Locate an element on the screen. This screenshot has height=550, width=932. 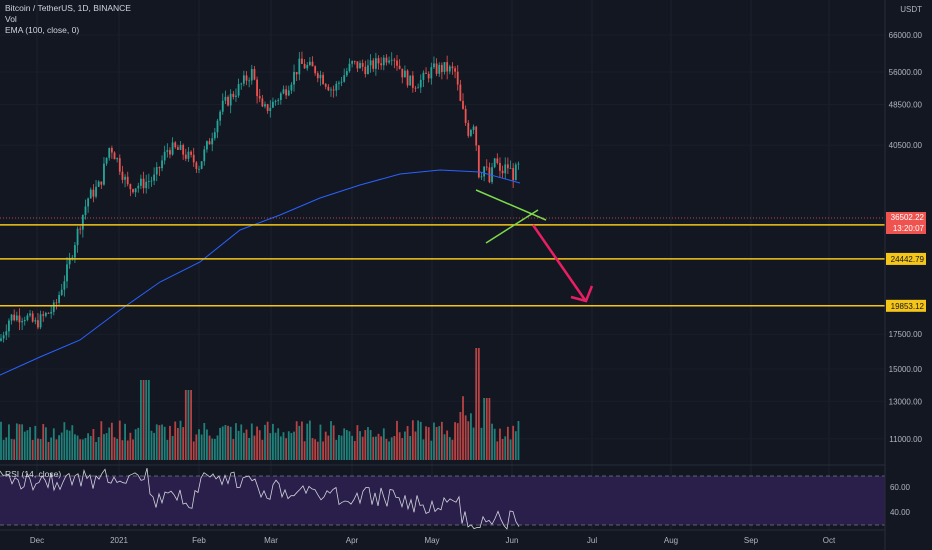
rsi-tick-label: 60.00 is located at coordinates (900, 487).